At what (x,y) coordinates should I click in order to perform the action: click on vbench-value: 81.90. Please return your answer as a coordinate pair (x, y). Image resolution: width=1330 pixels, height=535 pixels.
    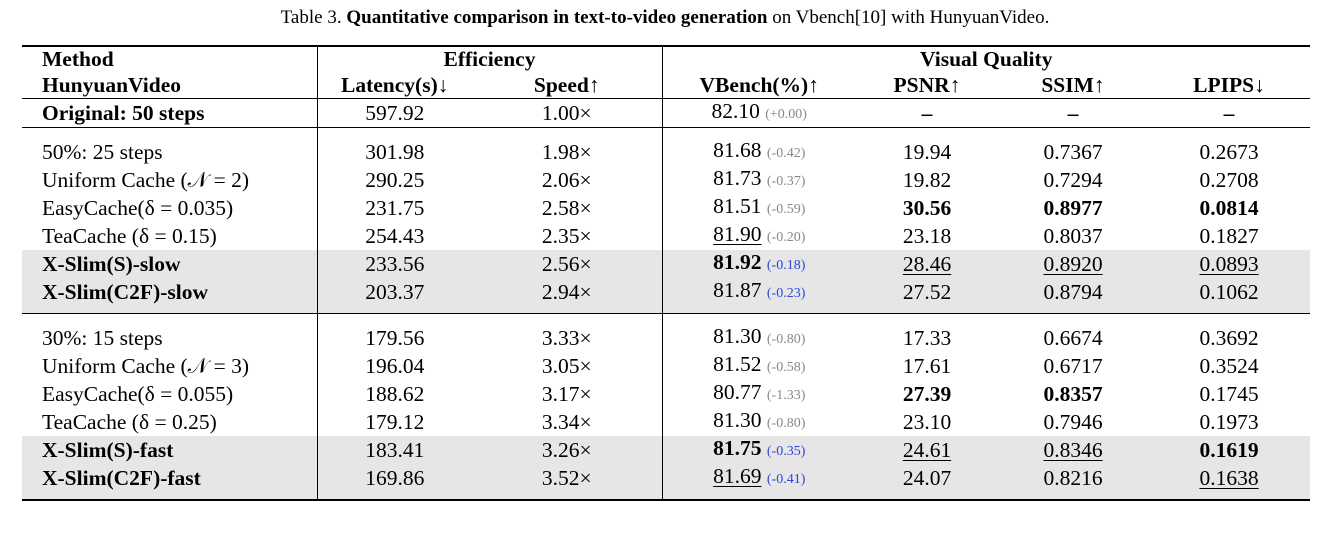
    Looking at the image, I should click on (737, 234).